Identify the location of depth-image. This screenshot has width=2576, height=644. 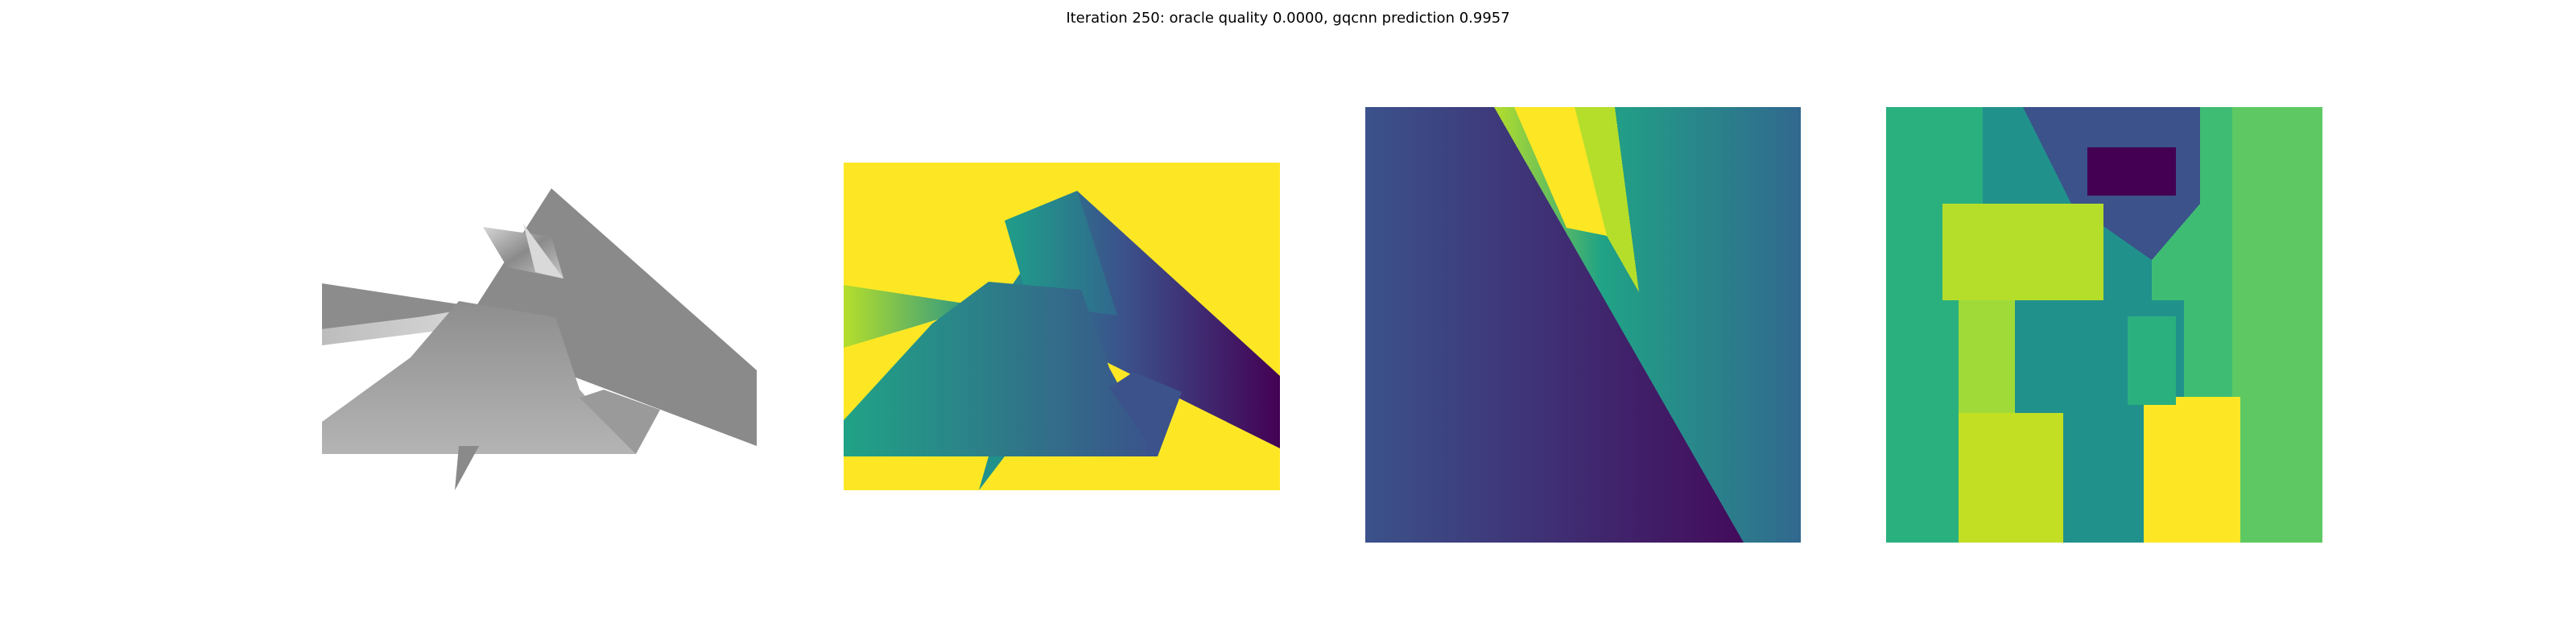
(1062, 326).